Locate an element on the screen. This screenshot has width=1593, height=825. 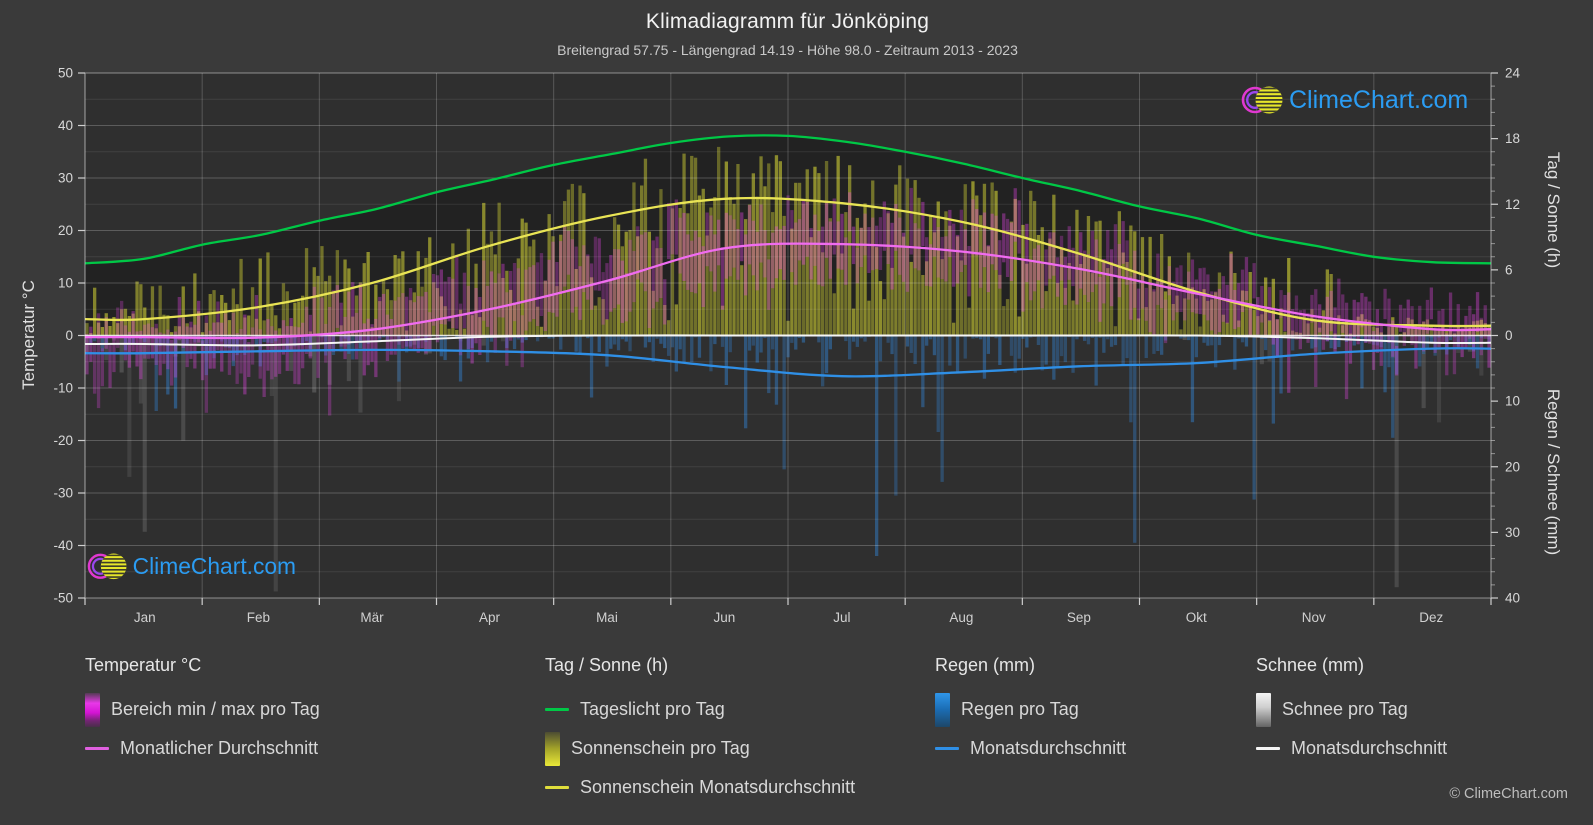
legend-item: Sonnenschein Monatsdurchschnitt is located at coordinates (700, 787).